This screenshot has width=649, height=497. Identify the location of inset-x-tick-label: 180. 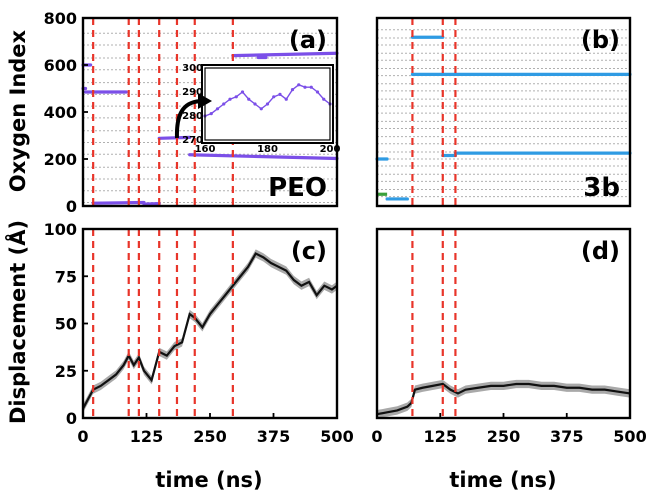
(267, 149).